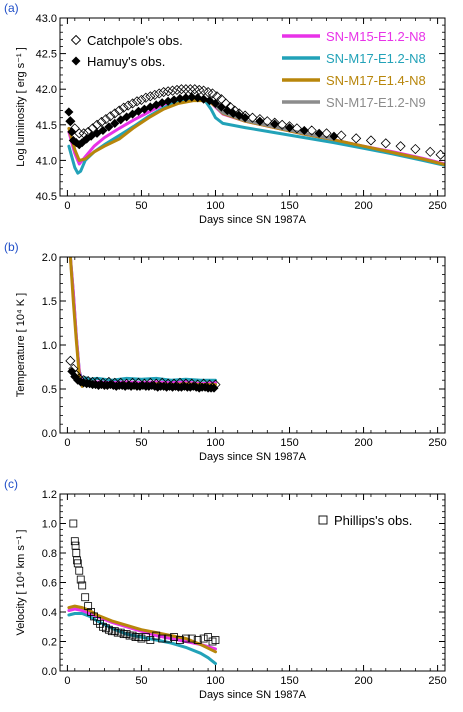 The height and width of the screenshot is (712, 463). Describe the element at coordinates (49, 554) in the screenshot. I see `y-tick-label: 0.8` at that location.